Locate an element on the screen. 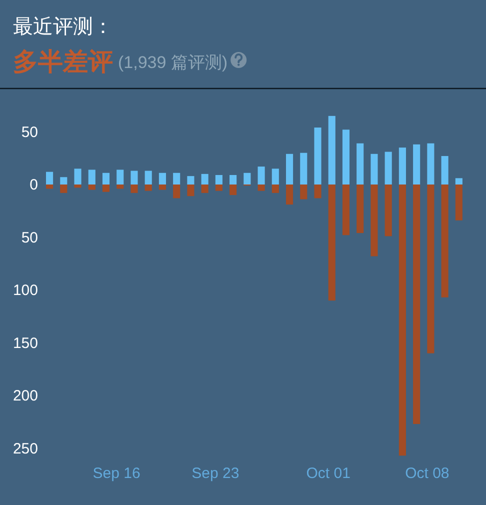  xtick: Oct 08 is located at coordinates (427, 473).